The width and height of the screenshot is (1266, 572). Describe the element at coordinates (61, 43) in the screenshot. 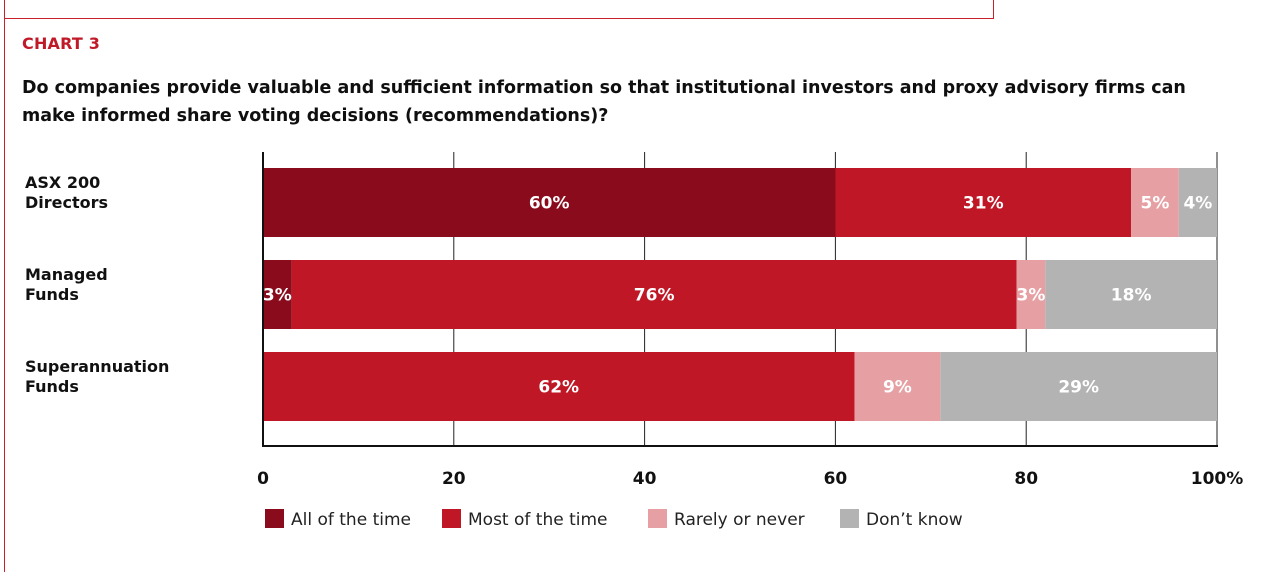

I see `chart-label: CHART 3` at that location.